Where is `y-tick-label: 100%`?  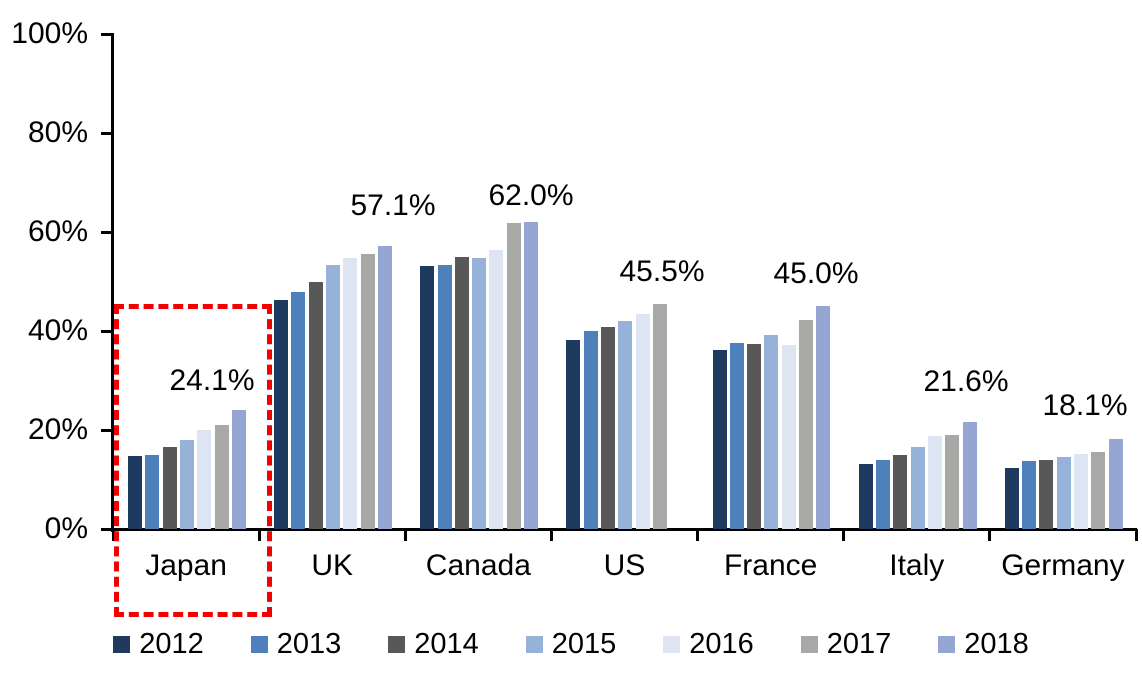
y-tick-label: 100% is located at coordinates (49, 33).